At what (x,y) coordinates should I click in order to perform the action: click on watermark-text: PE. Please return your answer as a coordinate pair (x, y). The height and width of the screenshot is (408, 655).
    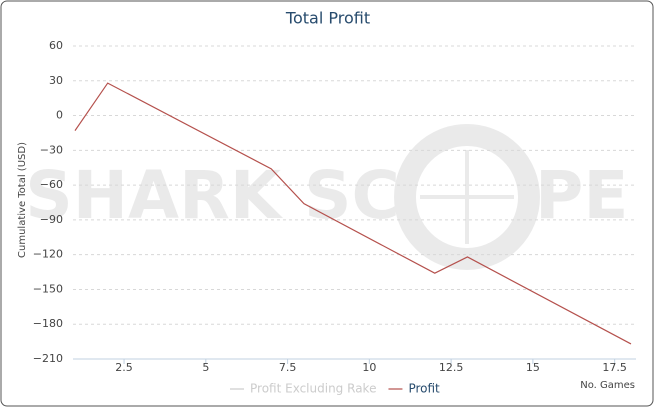
    Looking at the image, I should click on (581, 195).